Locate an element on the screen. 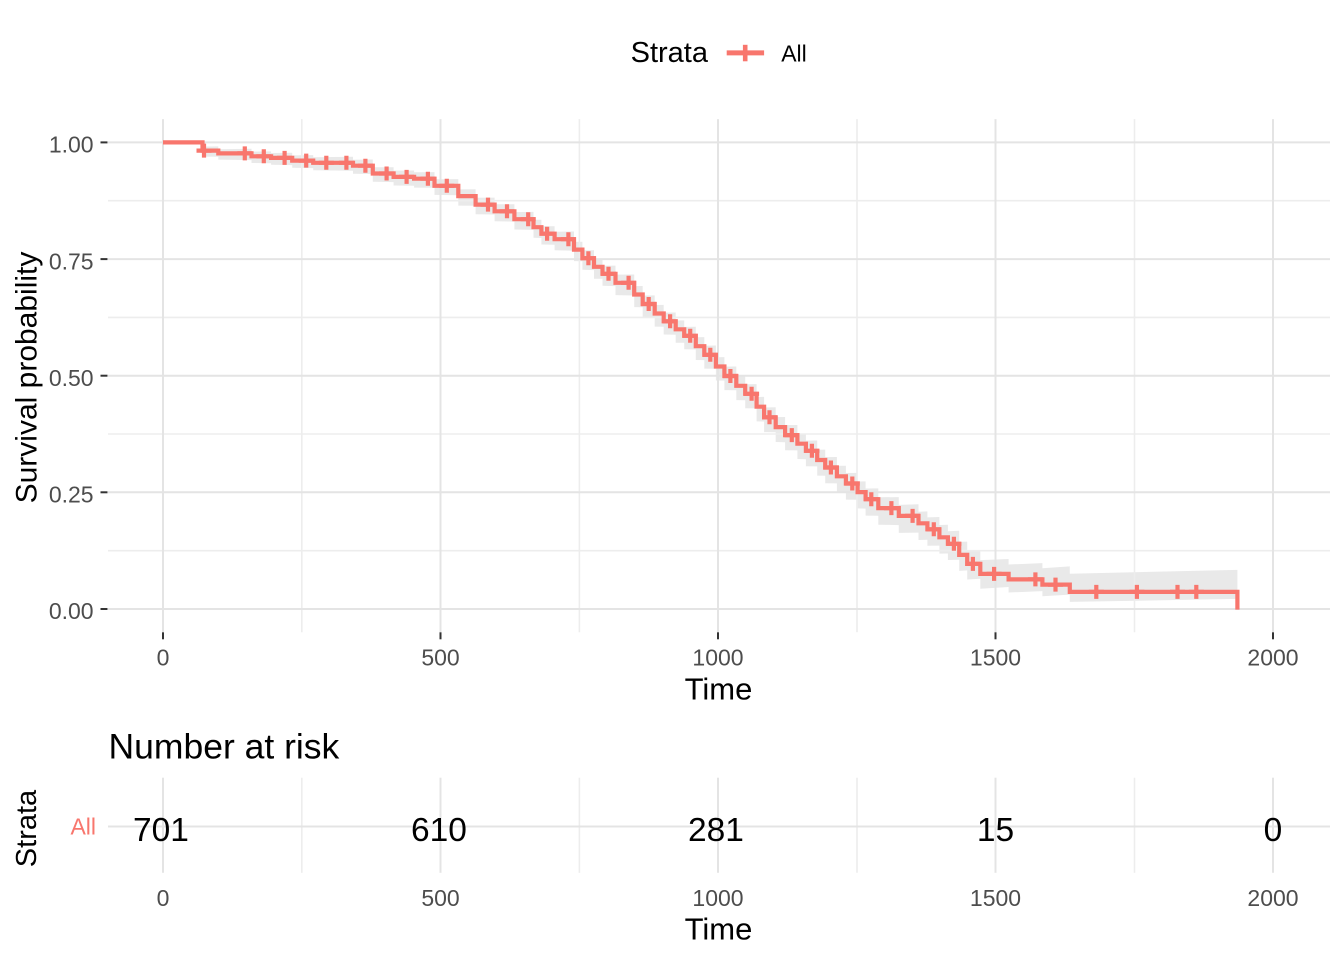 This screenshot has width=1344, height=960. svg-text: 1.00 is located at coordinates (71, 145).